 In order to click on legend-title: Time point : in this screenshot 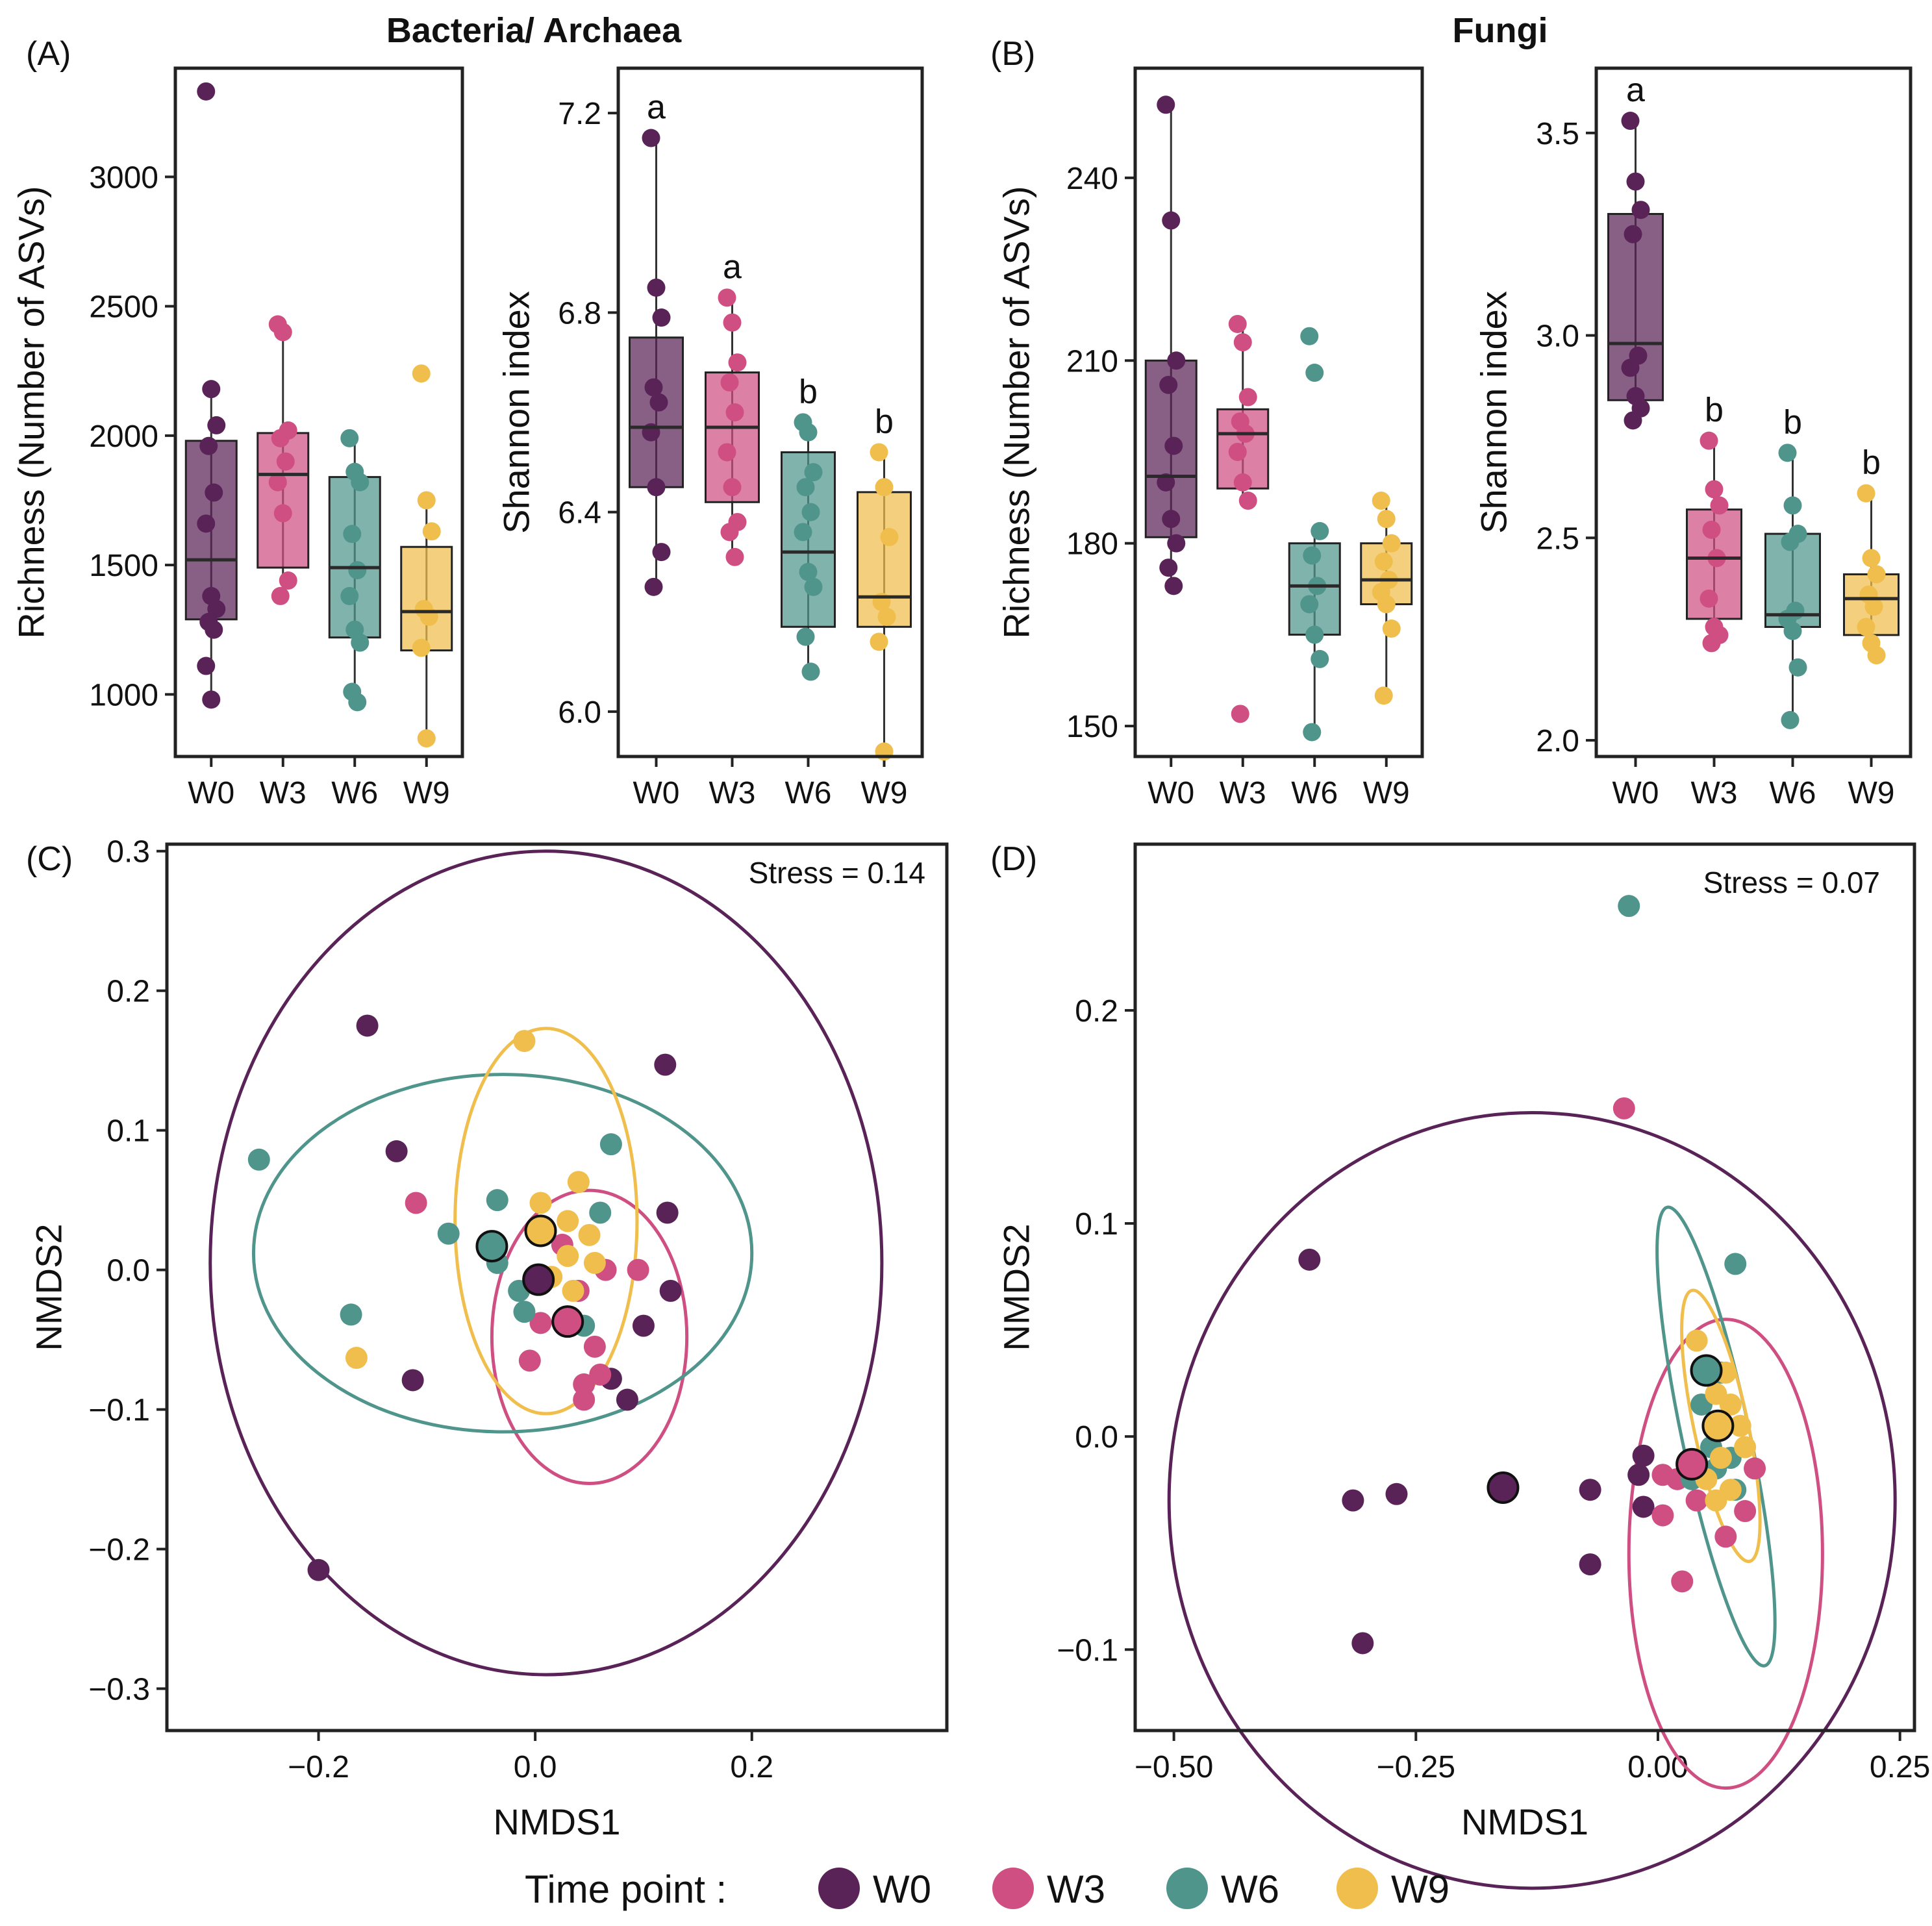, I will do `click(626, 1889)`.